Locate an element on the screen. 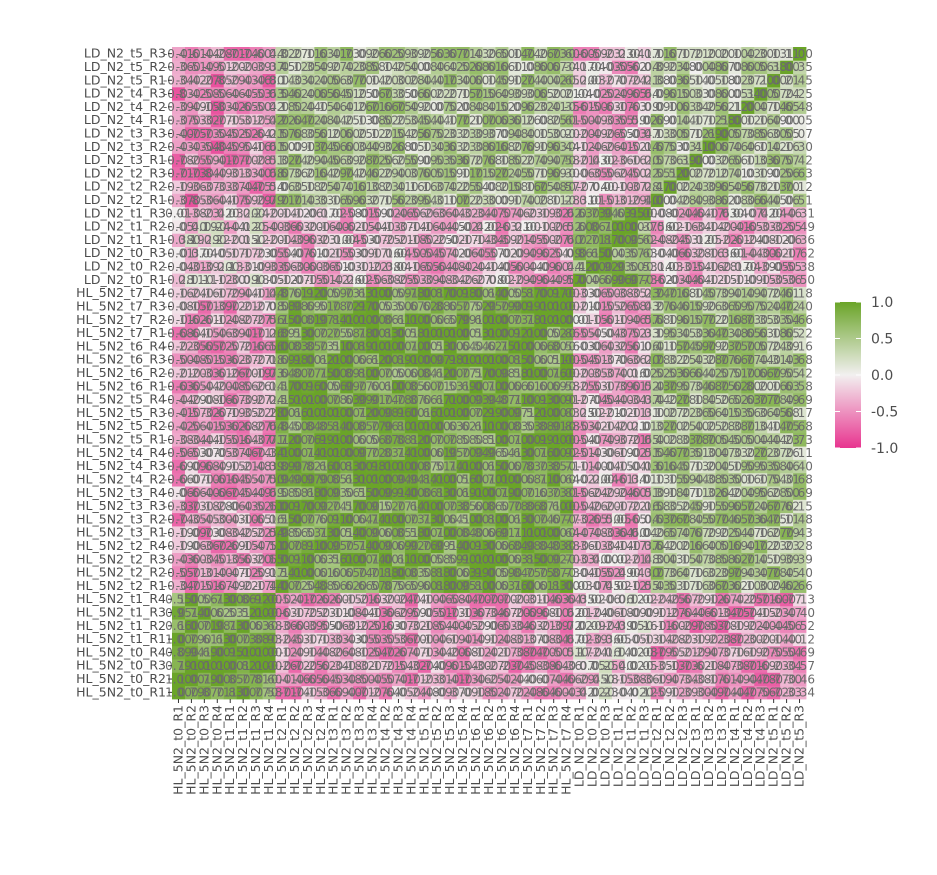  y-tick-label: HL_5N2_t2_R3 is located at coordinates (121, 558).